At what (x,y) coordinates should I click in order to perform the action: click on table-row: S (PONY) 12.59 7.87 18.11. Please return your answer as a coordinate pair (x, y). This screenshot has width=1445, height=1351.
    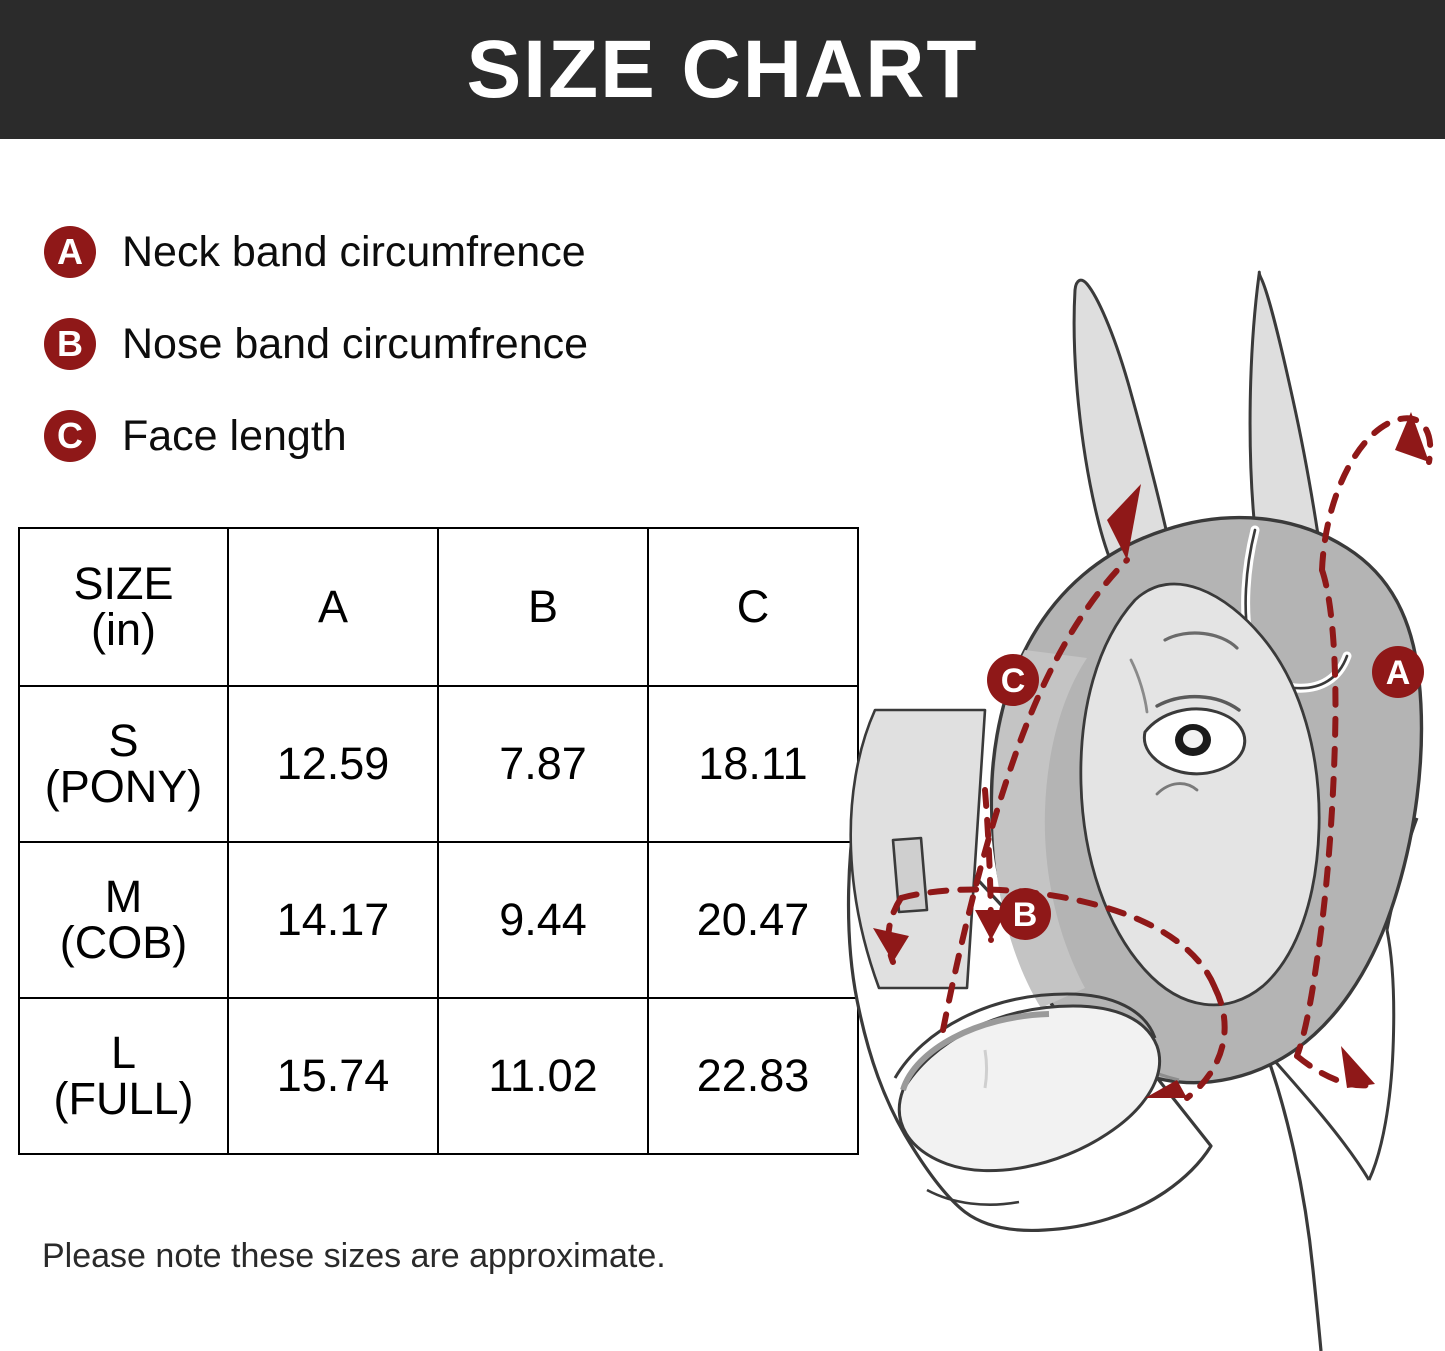
    Looking at the image, I should click on (438, 764).